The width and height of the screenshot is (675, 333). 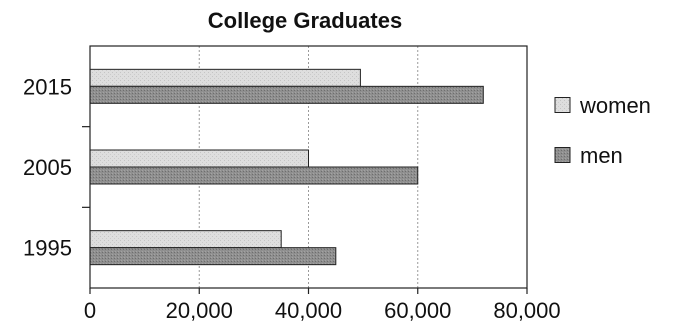 What do you see at coordinates (47, 86) in the screenshot?
I see `y-tick-label: 2015` at bounding box center [47, 86].